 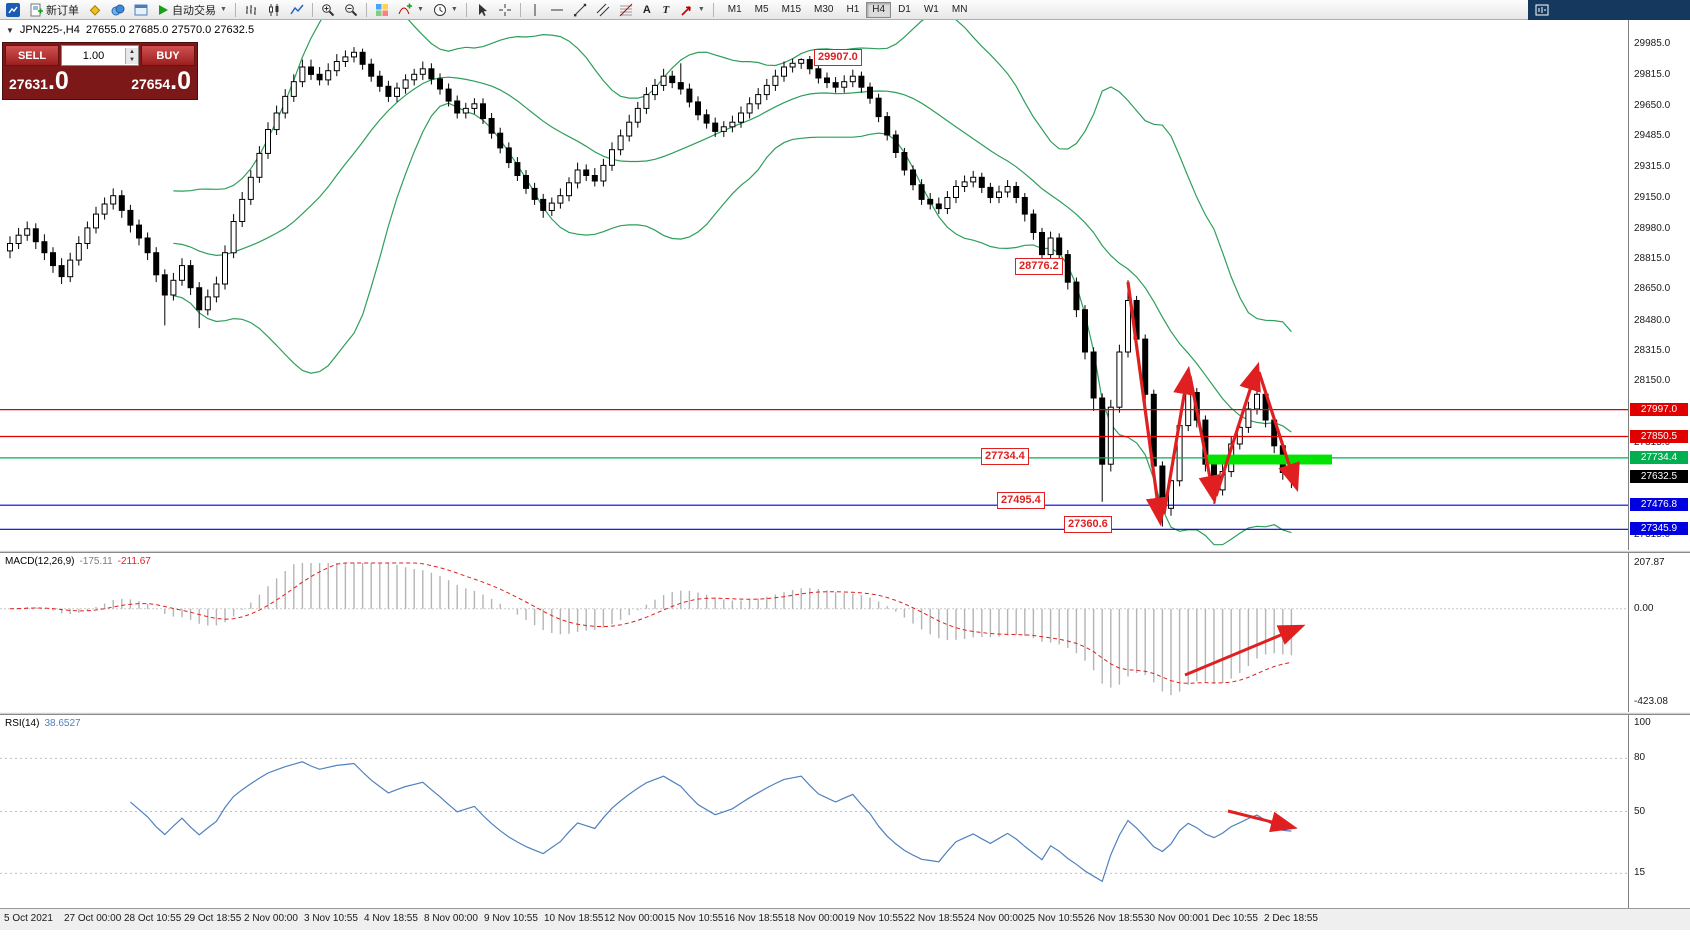 What do you see at coordinates (603, 10) in the screenshot?
I see `channel-button` at bounding box center [603, 10].